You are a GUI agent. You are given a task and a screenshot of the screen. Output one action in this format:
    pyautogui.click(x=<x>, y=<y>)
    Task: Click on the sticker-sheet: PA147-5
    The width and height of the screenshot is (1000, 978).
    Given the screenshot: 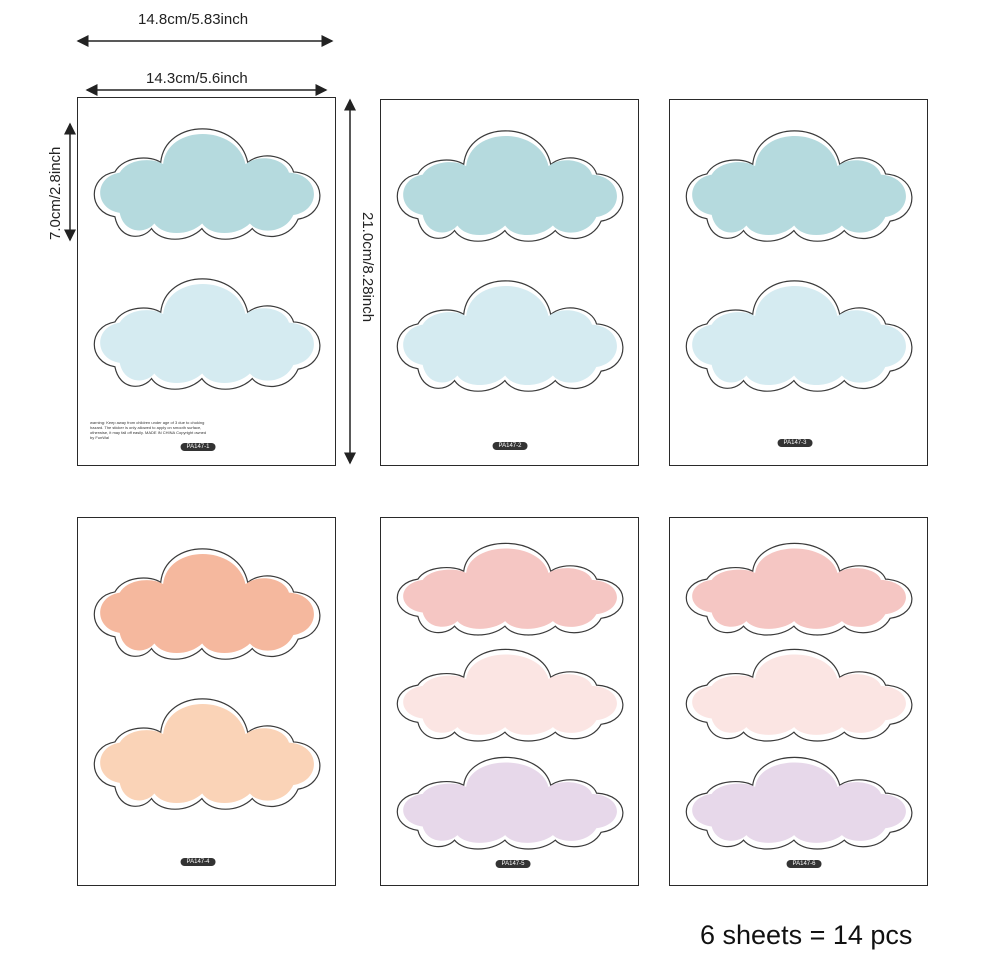 What is the action you would take?
    pyautogui.click(x=509, y=701)
    